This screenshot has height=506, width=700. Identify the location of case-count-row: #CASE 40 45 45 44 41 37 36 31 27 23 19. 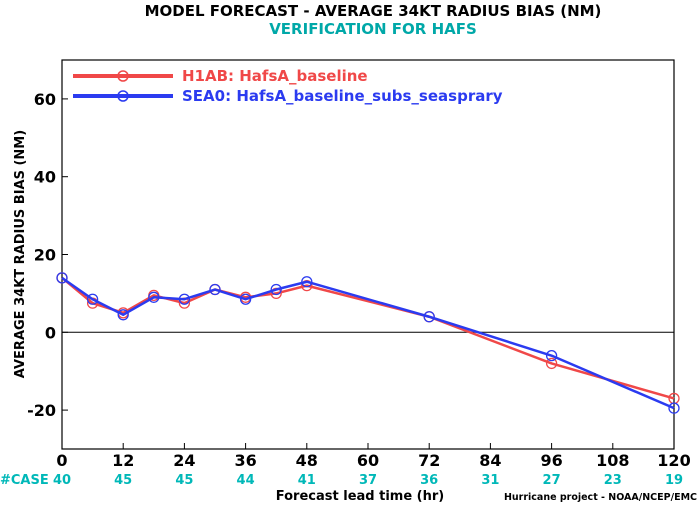
(341, 480).